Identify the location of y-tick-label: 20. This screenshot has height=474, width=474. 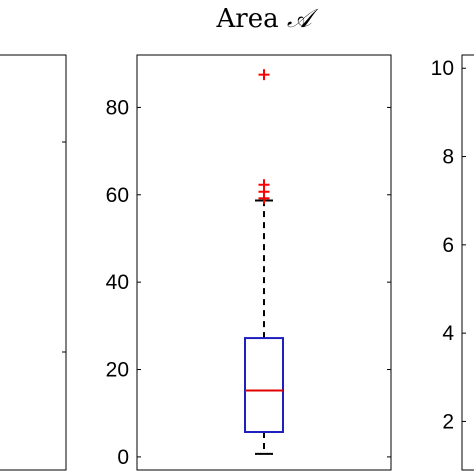
(117, 370).